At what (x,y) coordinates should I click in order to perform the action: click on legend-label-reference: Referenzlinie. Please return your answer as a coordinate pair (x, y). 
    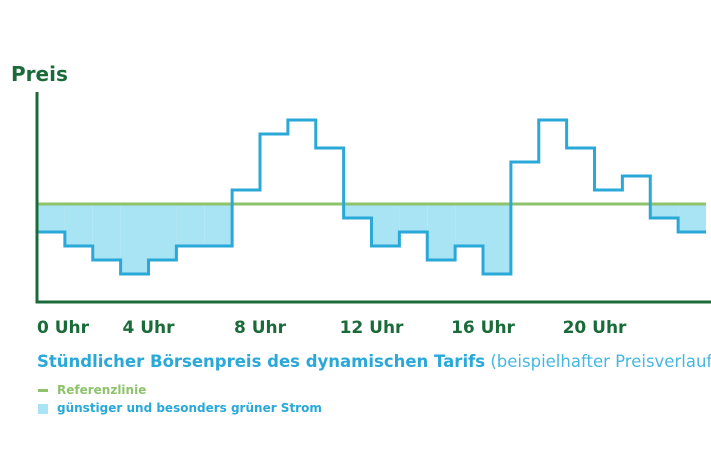
    Looking at the image, I should click on (102, 390).